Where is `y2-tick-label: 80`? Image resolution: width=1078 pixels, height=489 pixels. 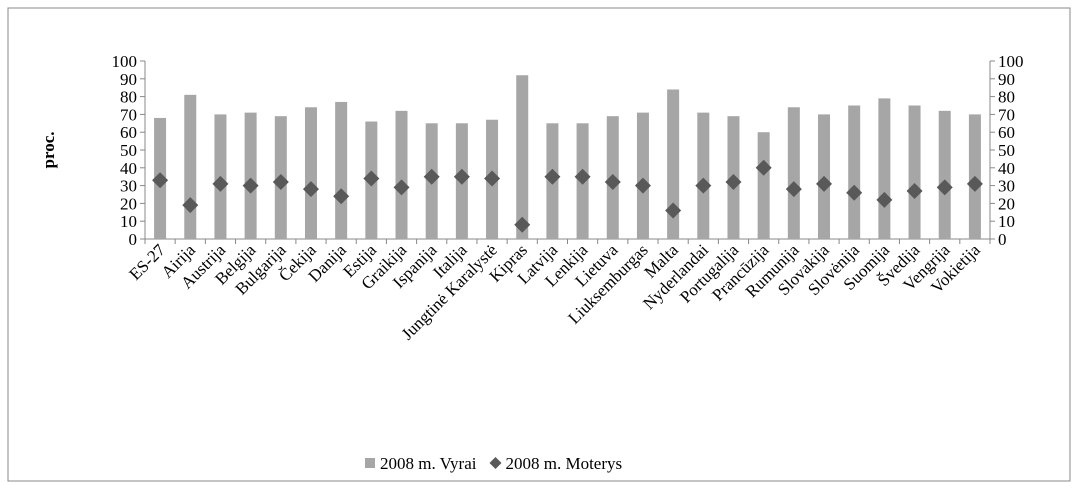 y2-tick-label: 80 is located at coordinates (1006, 97).